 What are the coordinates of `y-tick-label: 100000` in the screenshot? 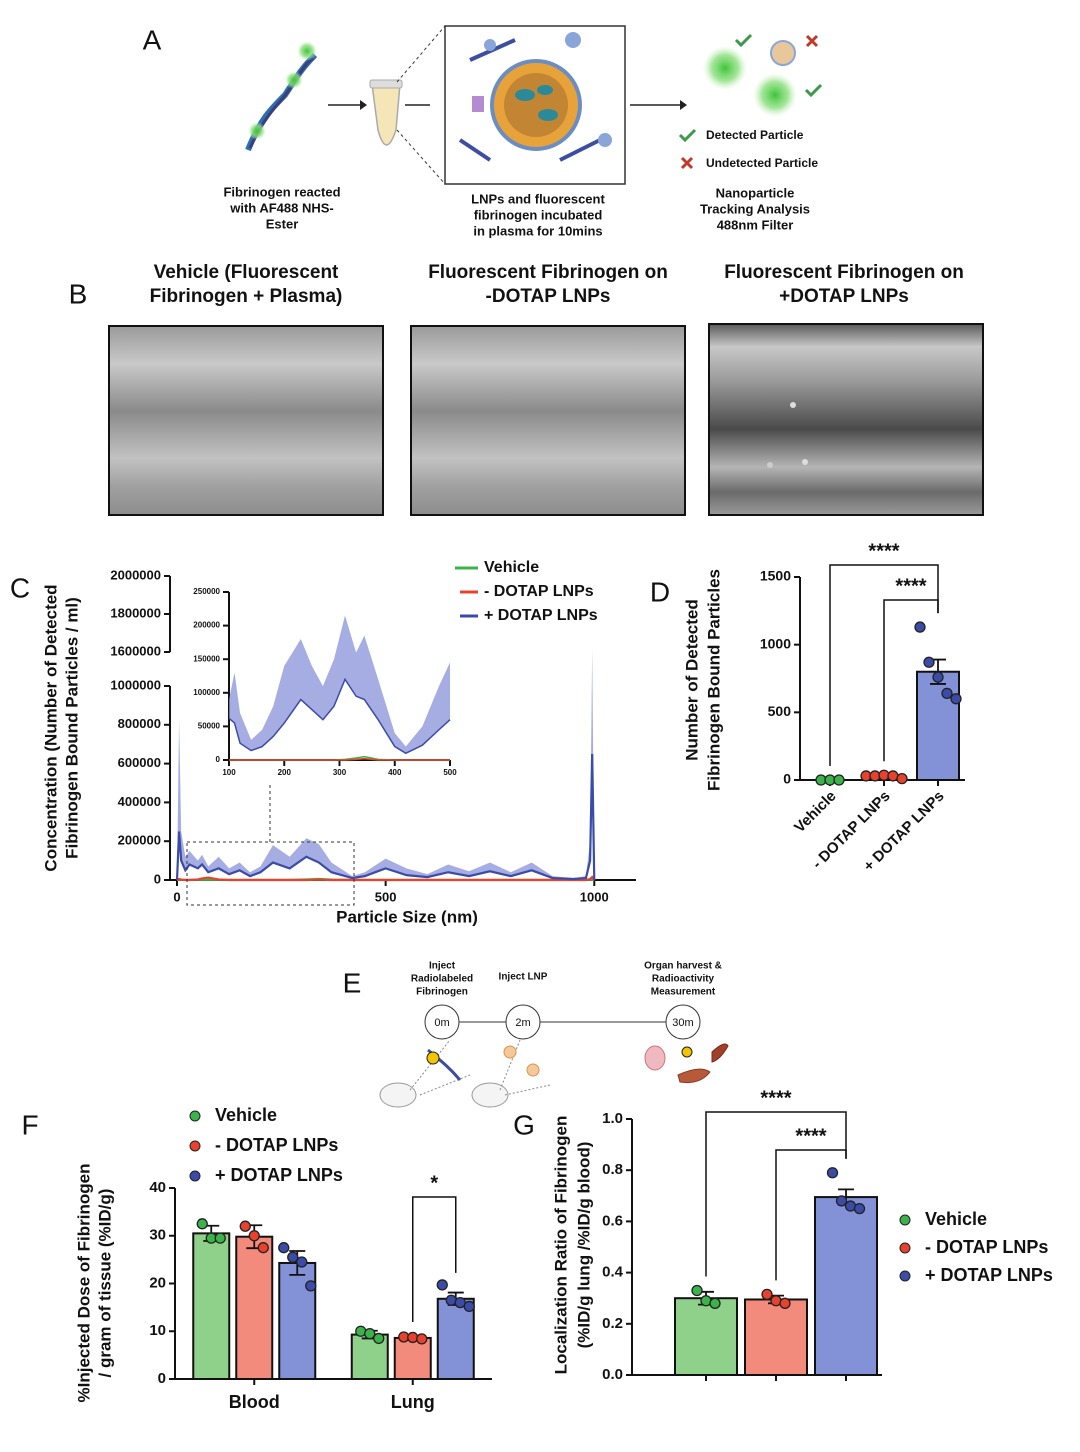 It's located at (206, 692).